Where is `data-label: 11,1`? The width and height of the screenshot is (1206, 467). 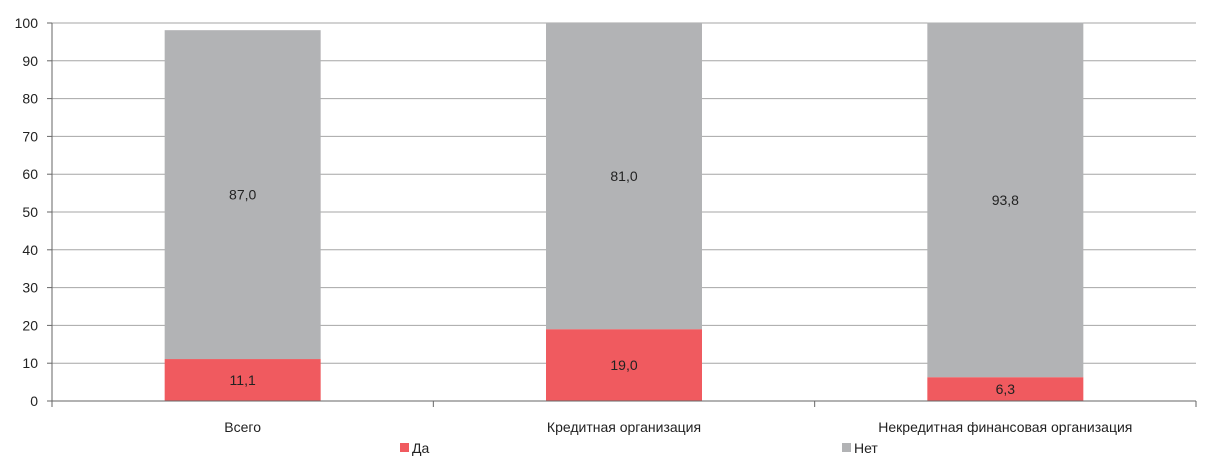 data-label: 11,1 is located at coordinates (243, 380).